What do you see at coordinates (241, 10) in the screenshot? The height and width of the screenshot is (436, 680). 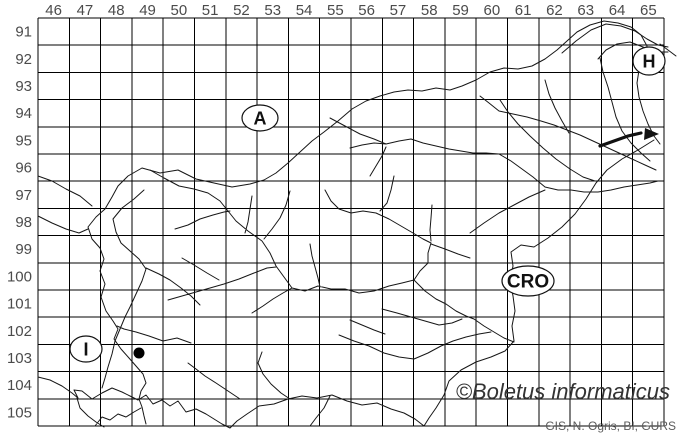 I see `x-axis-label: 52` at bounding box center [241, 10].